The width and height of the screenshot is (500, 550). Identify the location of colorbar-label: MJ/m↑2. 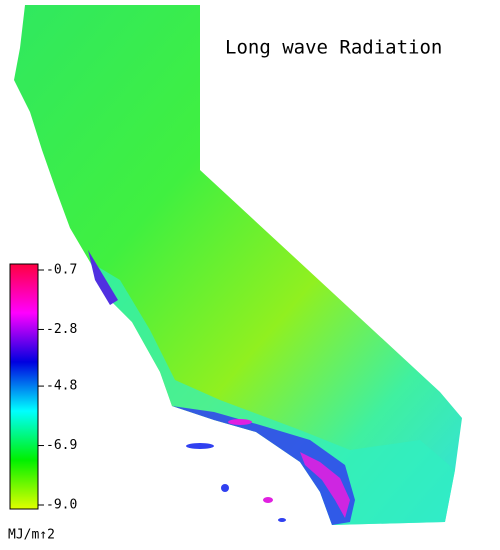
(31, 535).